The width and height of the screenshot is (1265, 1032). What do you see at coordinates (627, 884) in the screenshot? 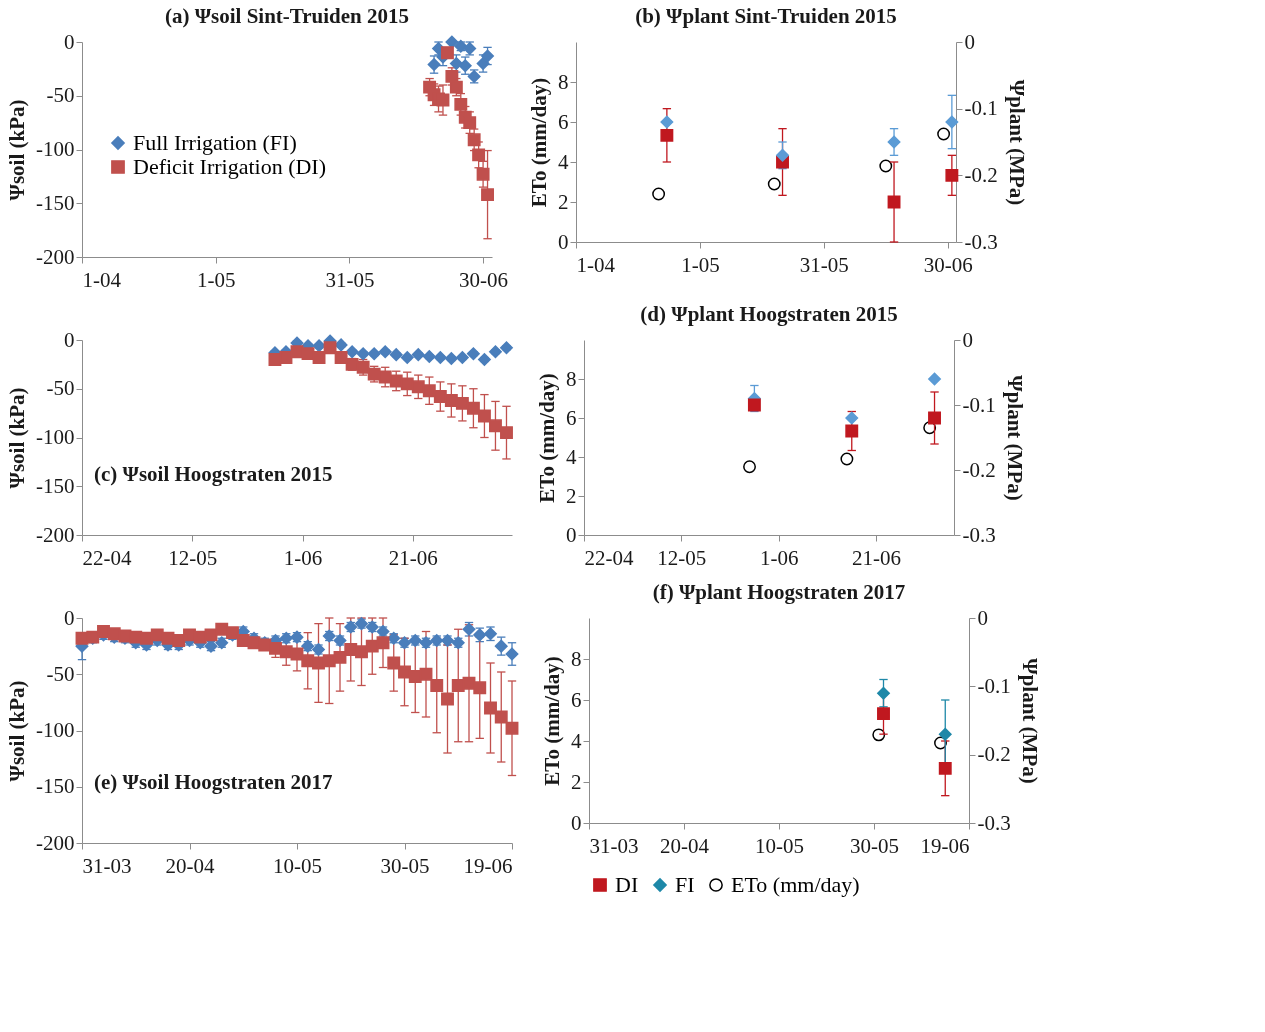
I see `legend-label: DI` at bounding box center [627, 884].